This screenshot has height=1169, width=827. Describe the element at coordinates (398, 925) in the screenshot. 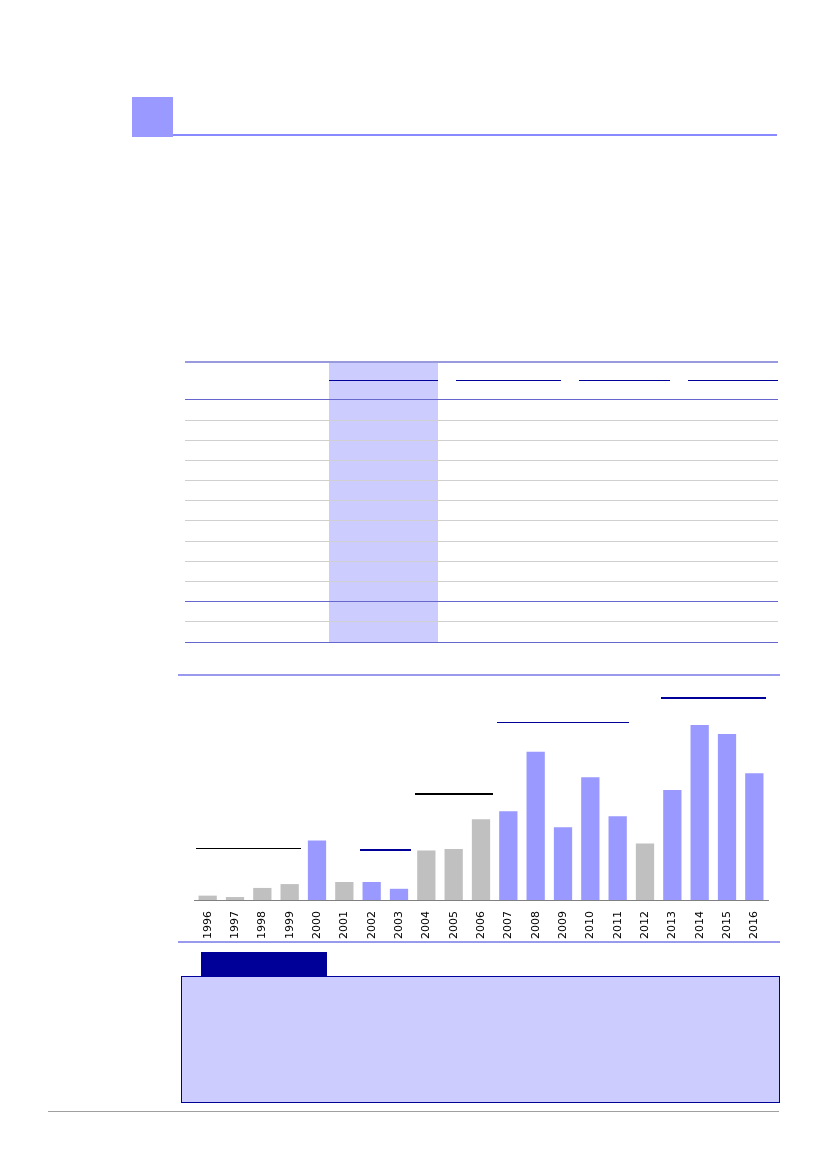

I see `x-tick-label: 2003` at that location.